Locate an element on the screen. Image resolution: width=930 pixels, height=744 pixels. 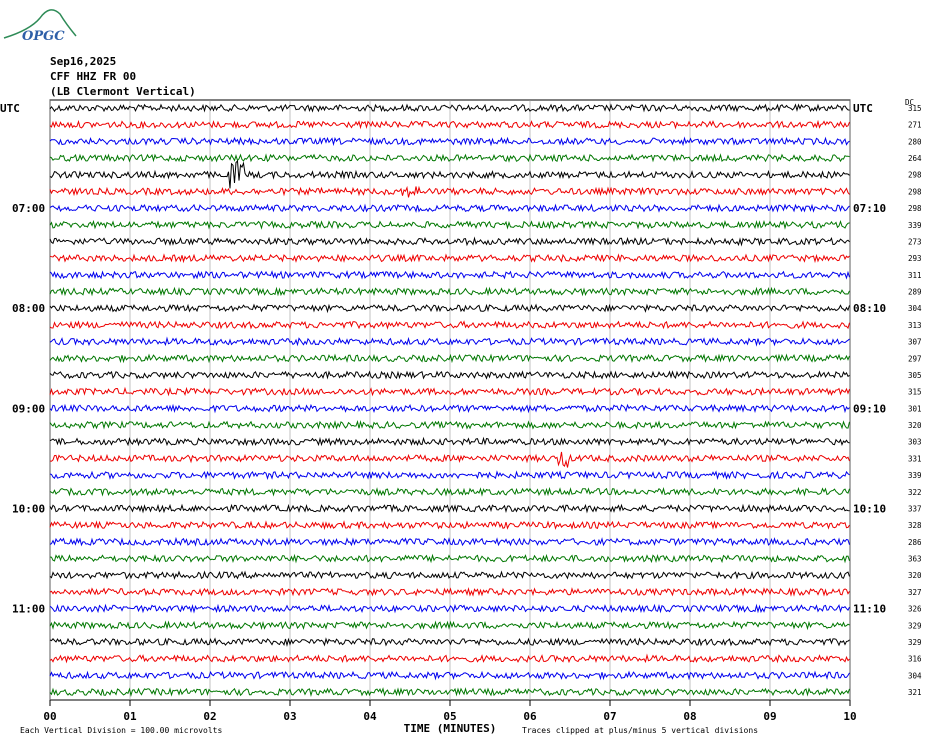
right-label: 10:10 is located at coordinates (869, 508).